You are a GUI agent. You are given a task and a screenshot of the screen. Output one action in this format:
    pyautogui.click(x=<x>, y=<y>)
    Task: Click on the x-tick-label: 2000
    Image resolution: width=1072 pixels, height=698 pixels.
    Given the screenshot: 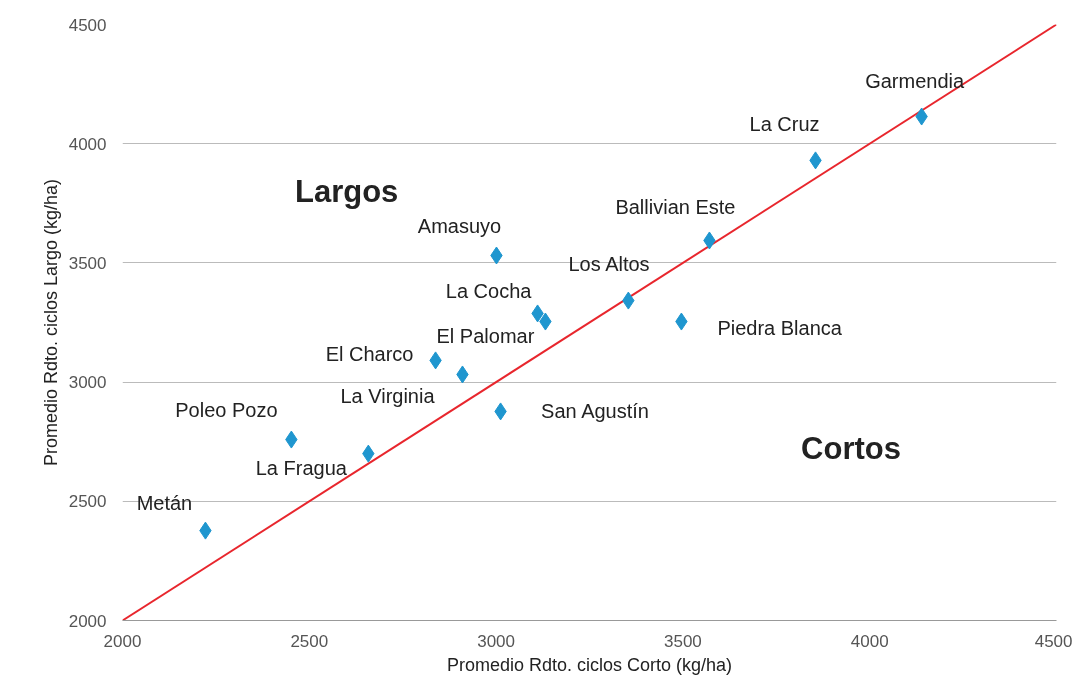 What is the action you would take?
    pyautogui.click(x=122, y=641)
    